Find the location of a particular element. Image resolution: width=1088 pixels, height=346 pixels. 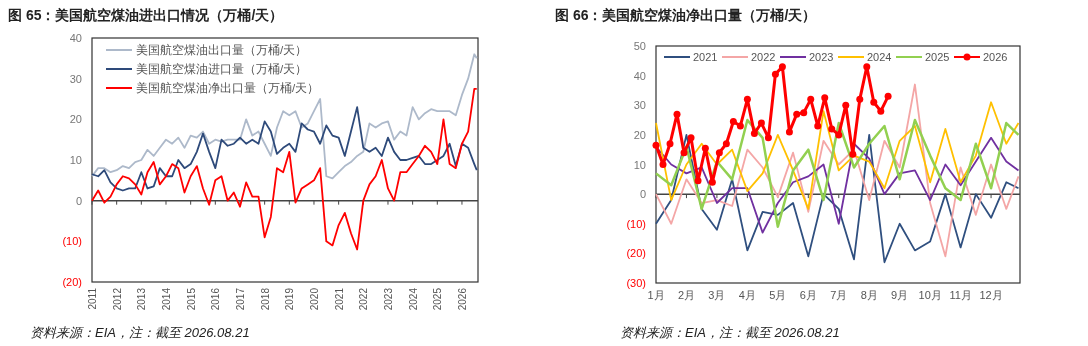

x-tick-label: 2月 is located at coordinates (686, 295).